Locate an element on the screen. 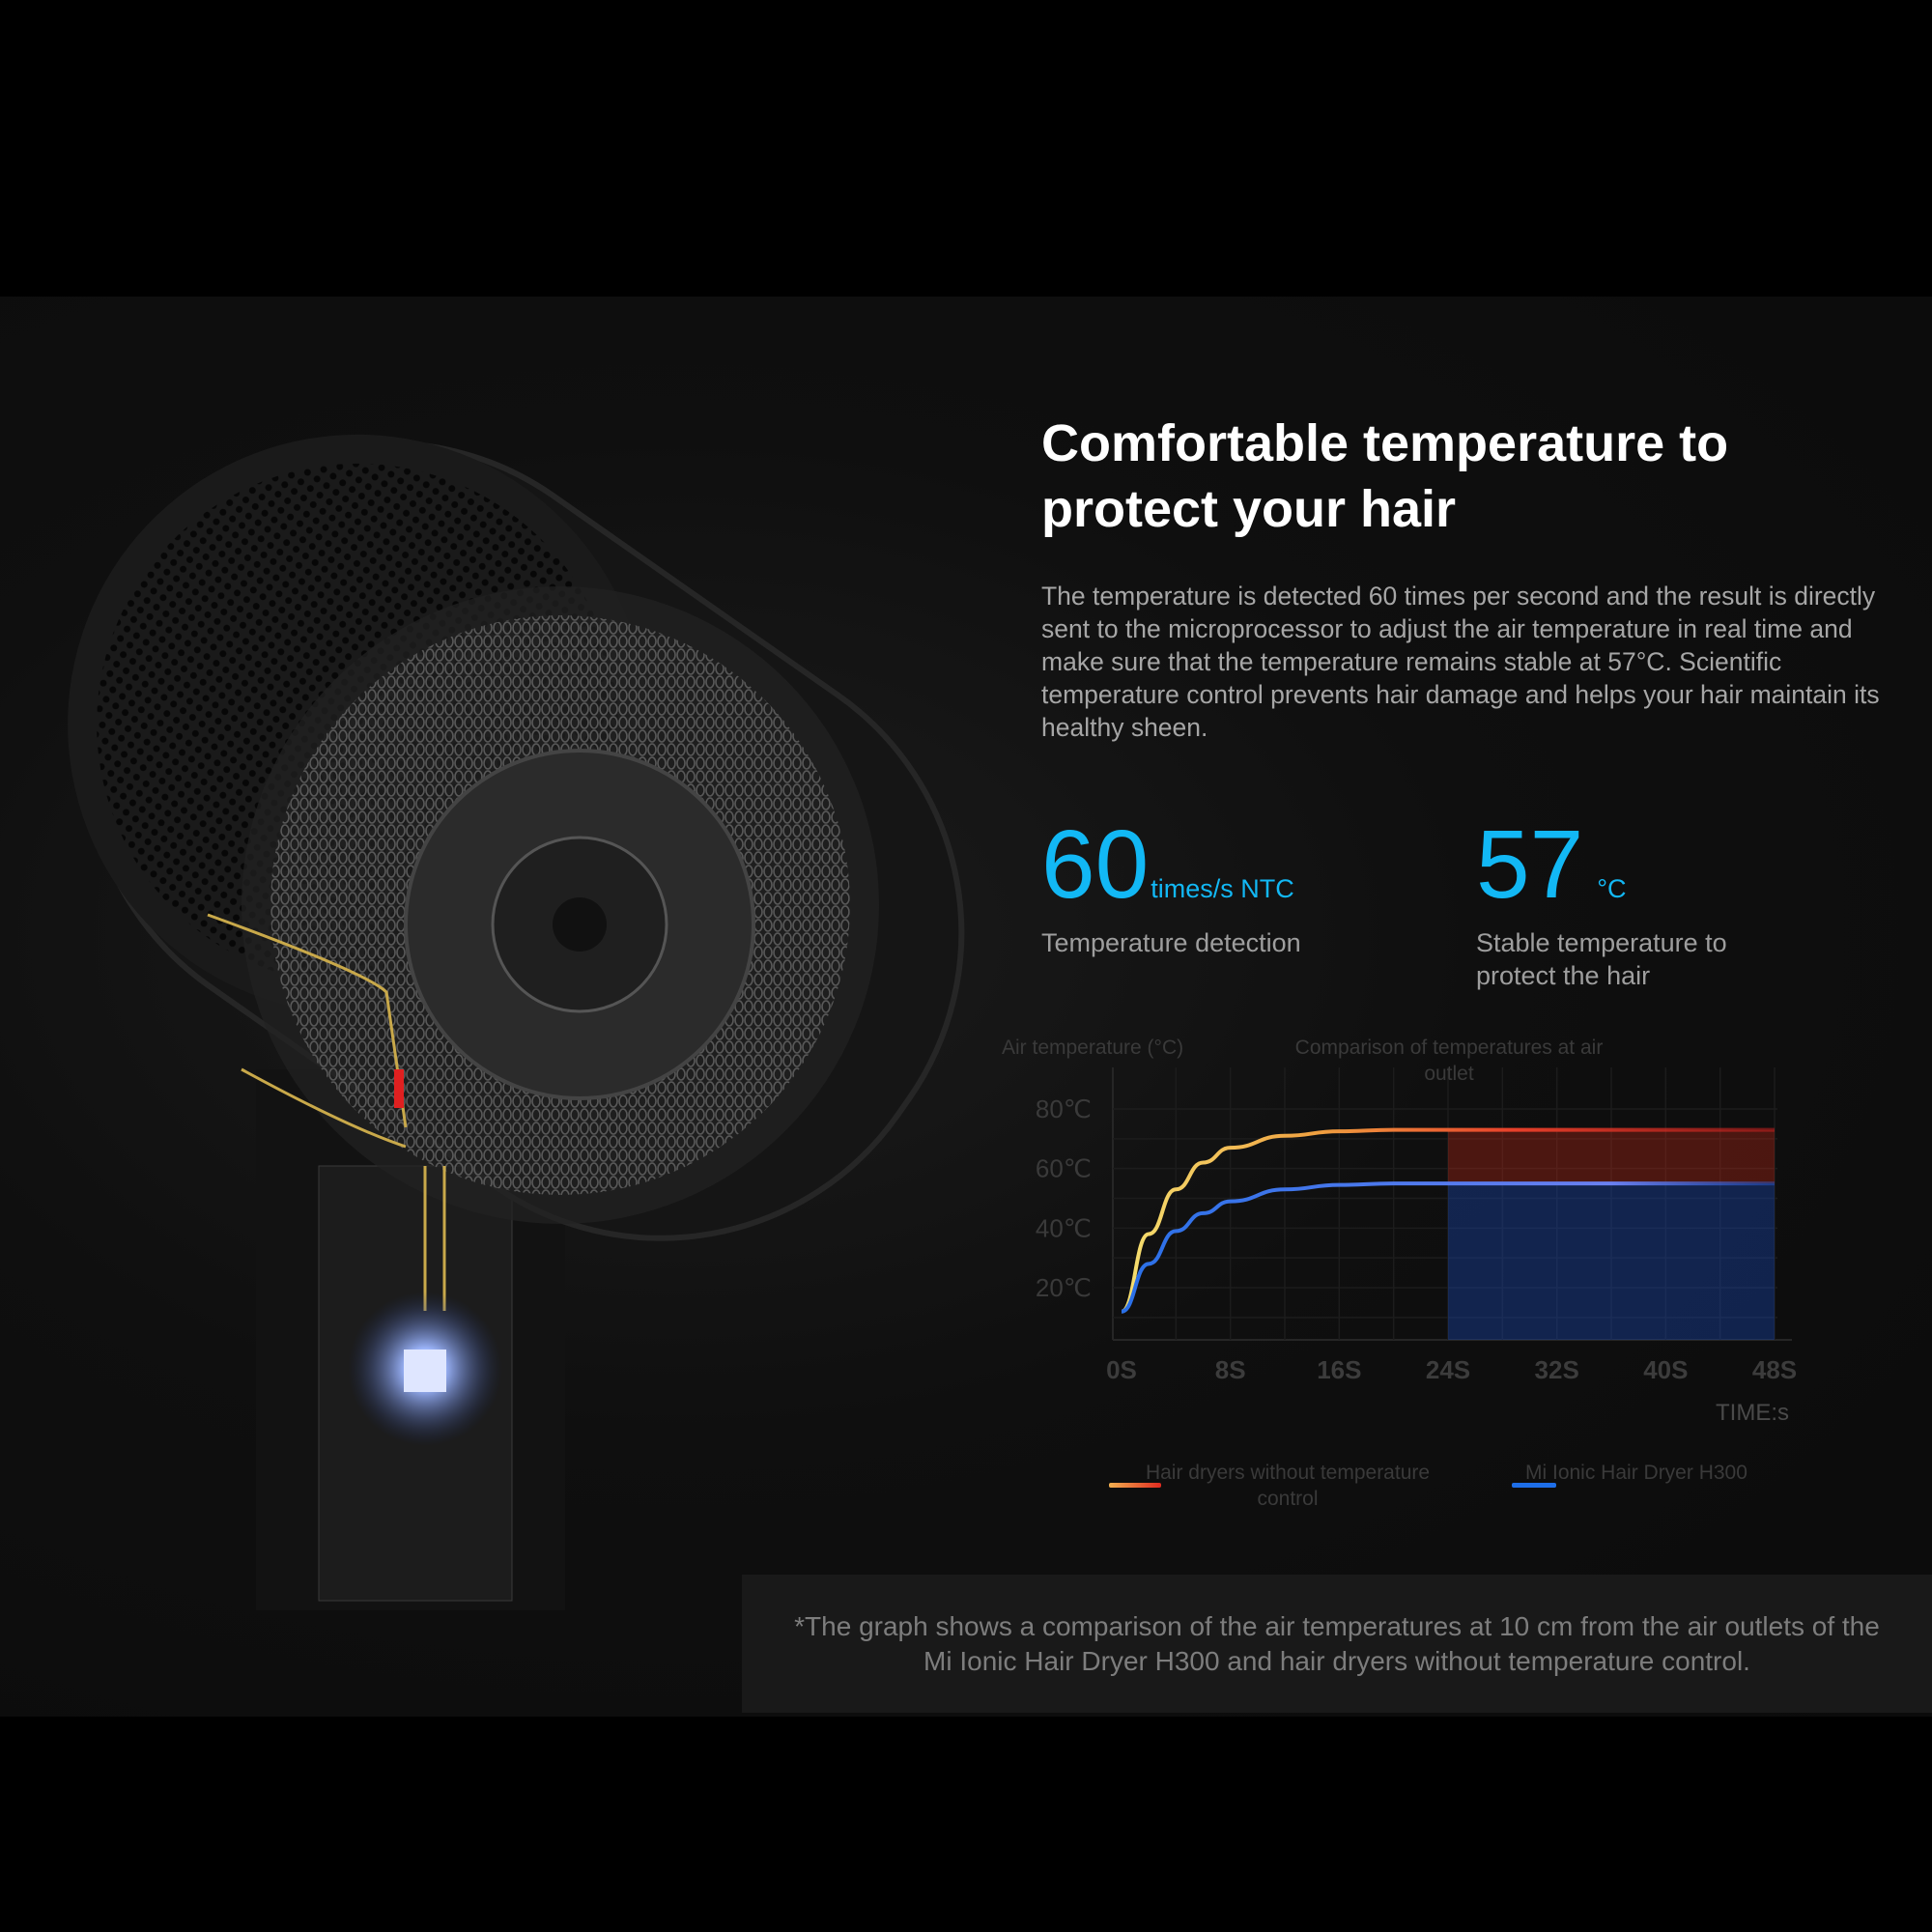 This screenshot has width=1932, height=1932. x-tick-label: 48S is located at coordinates (1774, 1369).